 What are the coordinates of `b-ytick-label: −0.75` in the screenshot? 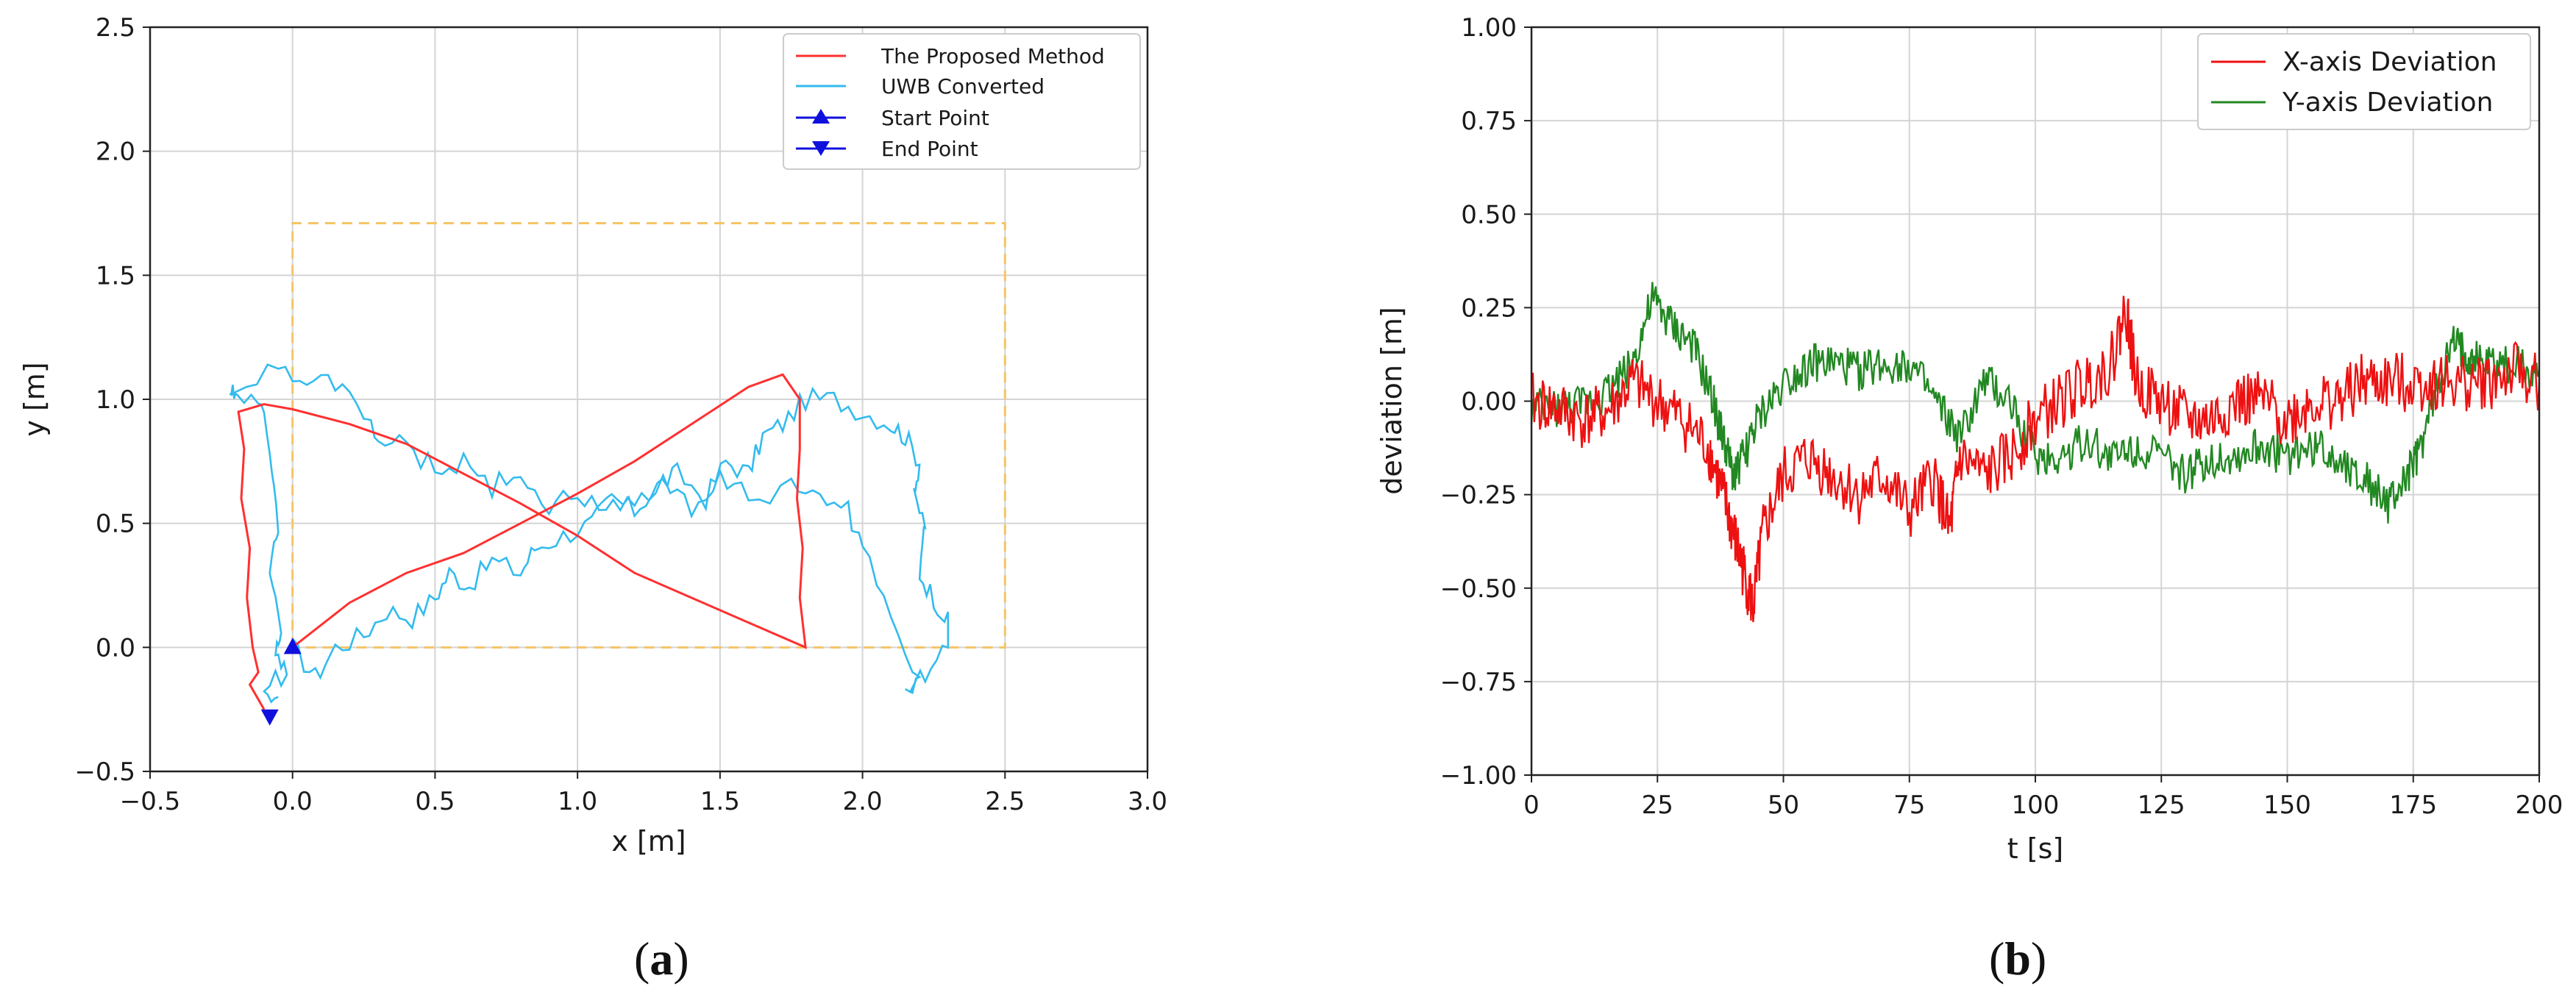 It's located at (1478, 683).